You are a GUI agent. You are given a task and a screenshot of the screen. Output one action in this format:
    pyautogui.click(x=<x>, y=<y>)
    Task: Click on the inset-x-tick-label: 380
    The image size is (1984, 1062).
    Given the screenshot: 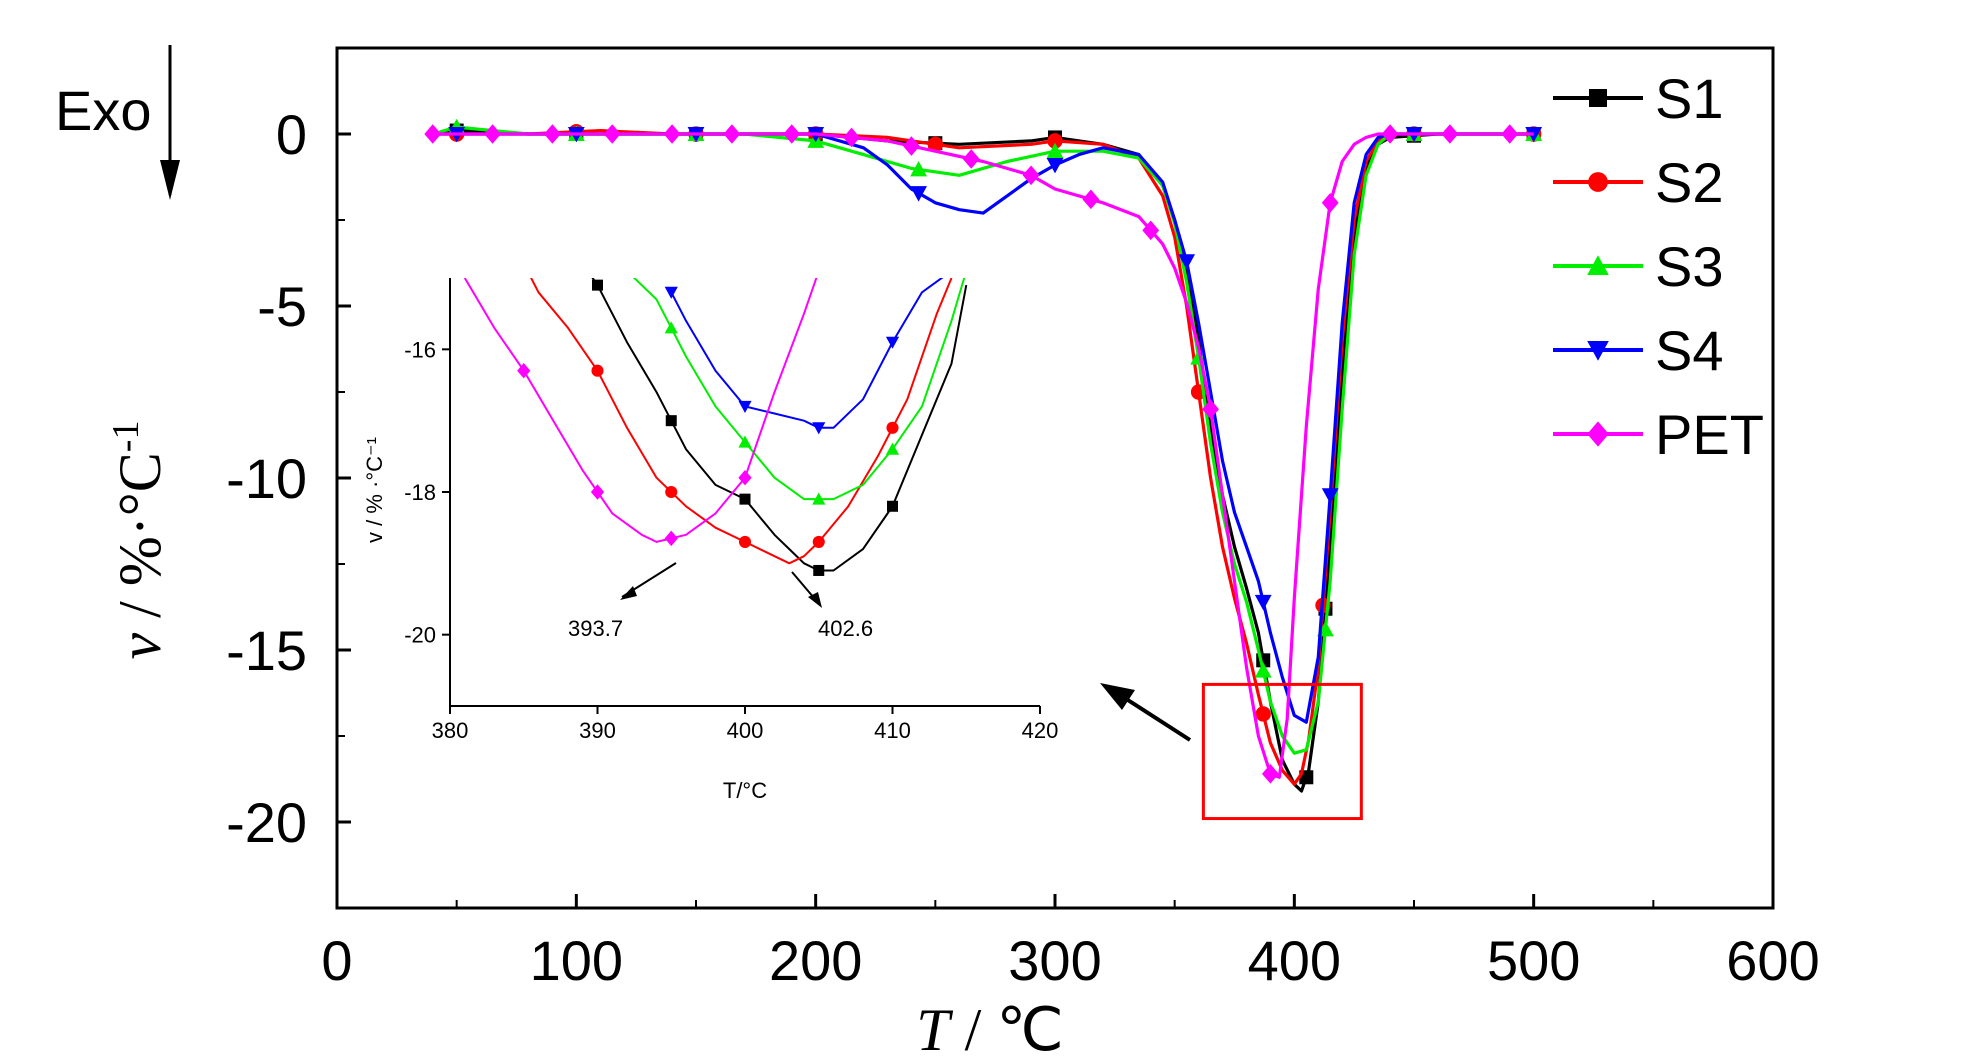 What is the action you would take?
    pyautogui.click(x=450, y=730)
    